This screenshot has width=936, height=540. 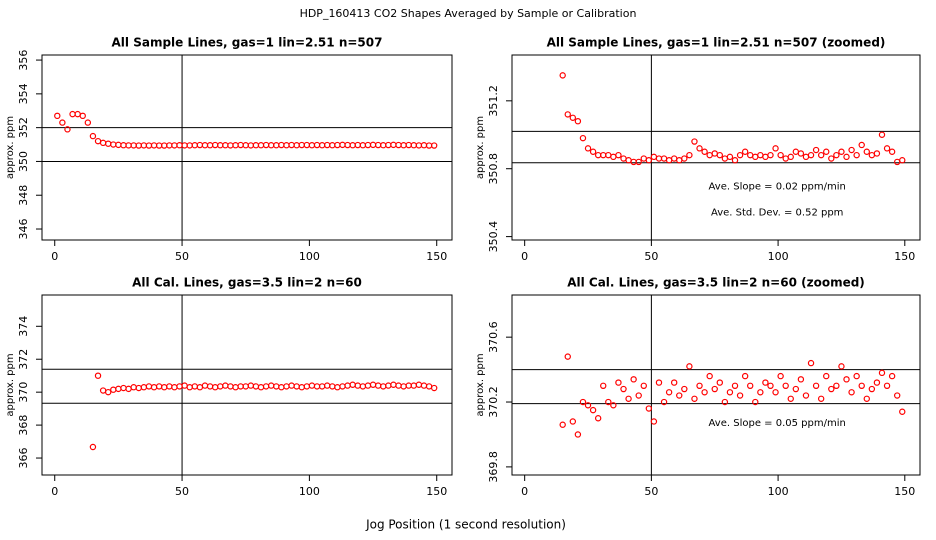 What do you see at coordinates (247, 283) in the screenshot?
I see `panel-title: All Cal. Lines, gas=3.5 lin=2 n=60` at bounding box center [247, 283].